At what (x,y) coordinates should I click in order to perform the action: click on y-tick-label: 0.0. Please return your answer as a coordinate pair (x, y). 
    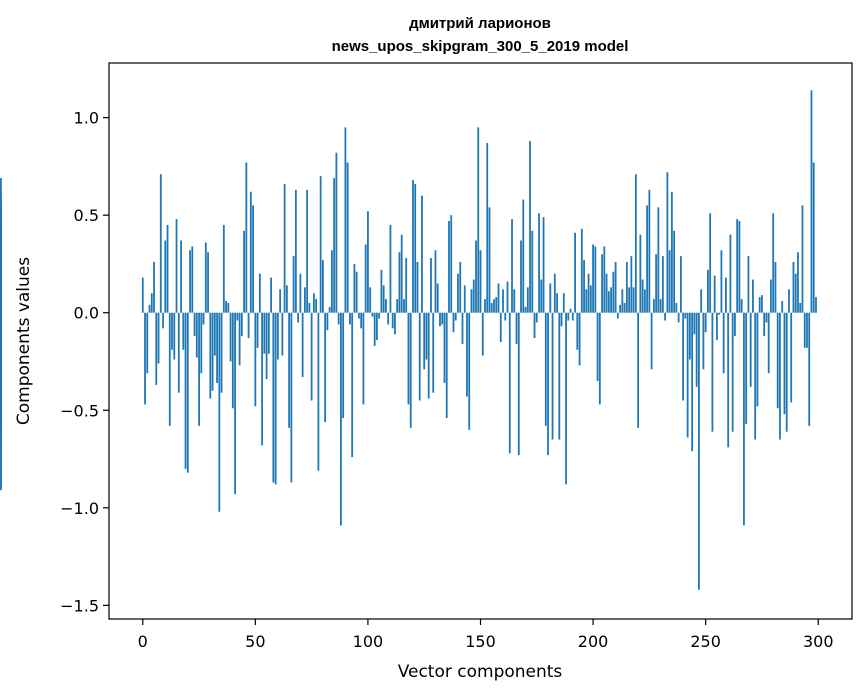
    Looking at the image, I should click on (86, 313).